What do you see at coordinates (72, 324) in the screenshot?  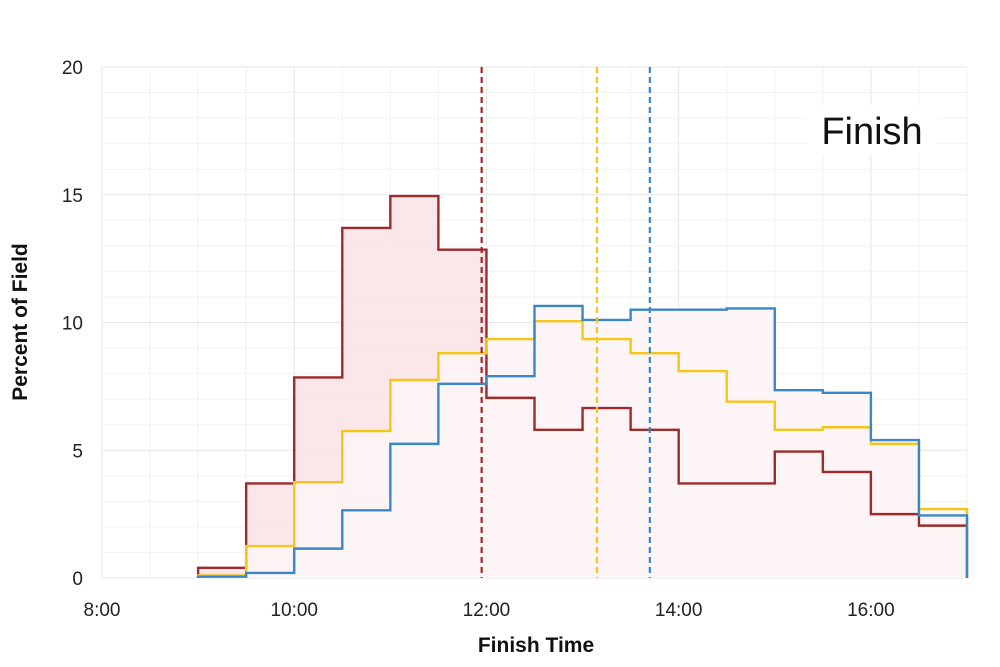 I see `y-tick-label: 10` at bounding box center [72, 324].